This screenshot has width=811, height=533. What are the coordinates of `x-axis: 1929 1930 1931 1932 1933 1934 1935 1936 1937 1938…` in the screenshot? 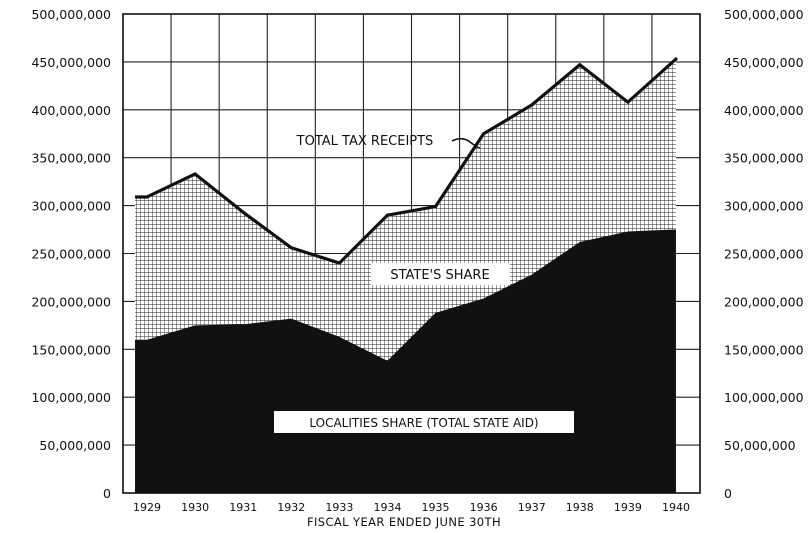 It's located at (411, 507).